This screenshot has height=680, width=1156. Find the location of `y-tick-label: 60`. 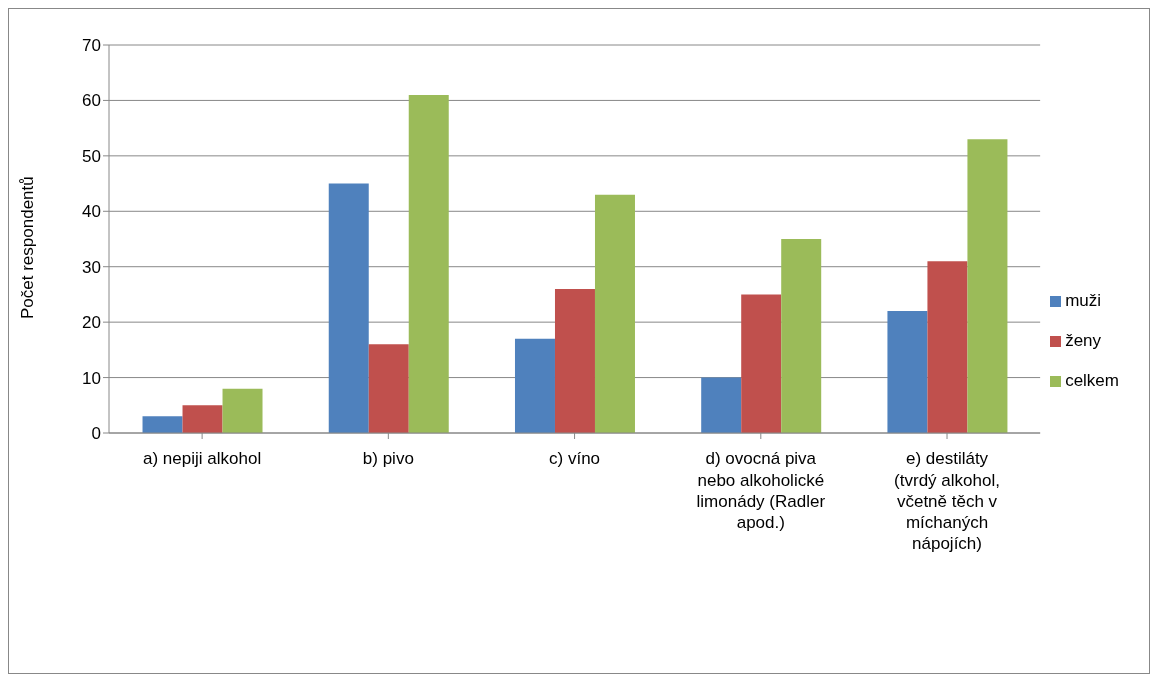

y-tick-label: 60 is located at coordinates (91, 101).